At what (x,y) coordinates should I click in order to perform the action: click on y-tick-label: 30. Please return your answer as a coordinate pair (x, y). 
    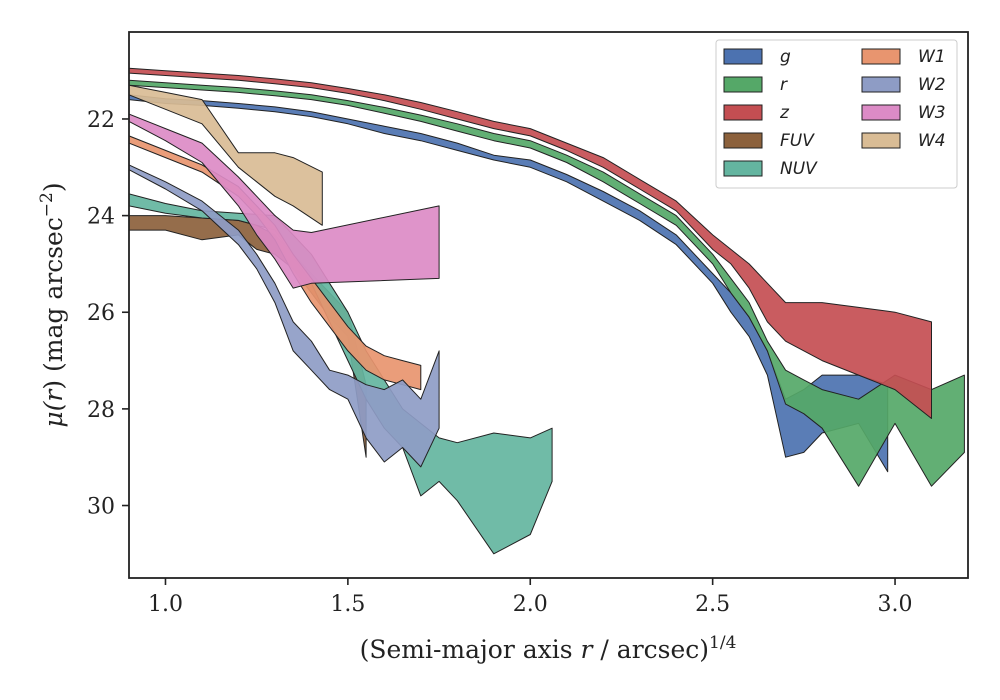
    Looking at the image, I should click on (101, 507).